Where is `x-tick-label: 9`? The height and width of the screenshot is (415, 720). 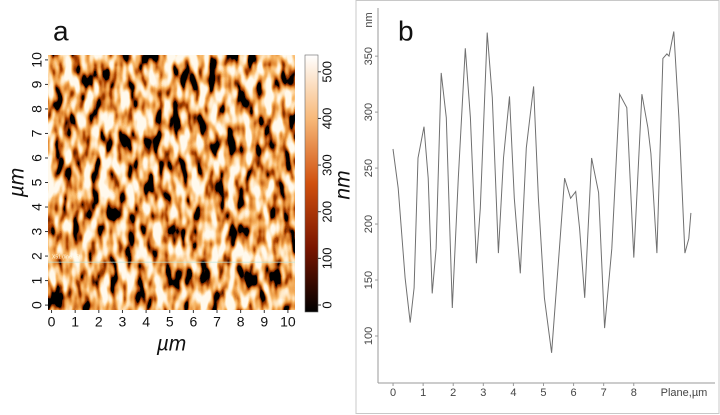 x-tick-label: 9 is located at coordinates (264, 322).